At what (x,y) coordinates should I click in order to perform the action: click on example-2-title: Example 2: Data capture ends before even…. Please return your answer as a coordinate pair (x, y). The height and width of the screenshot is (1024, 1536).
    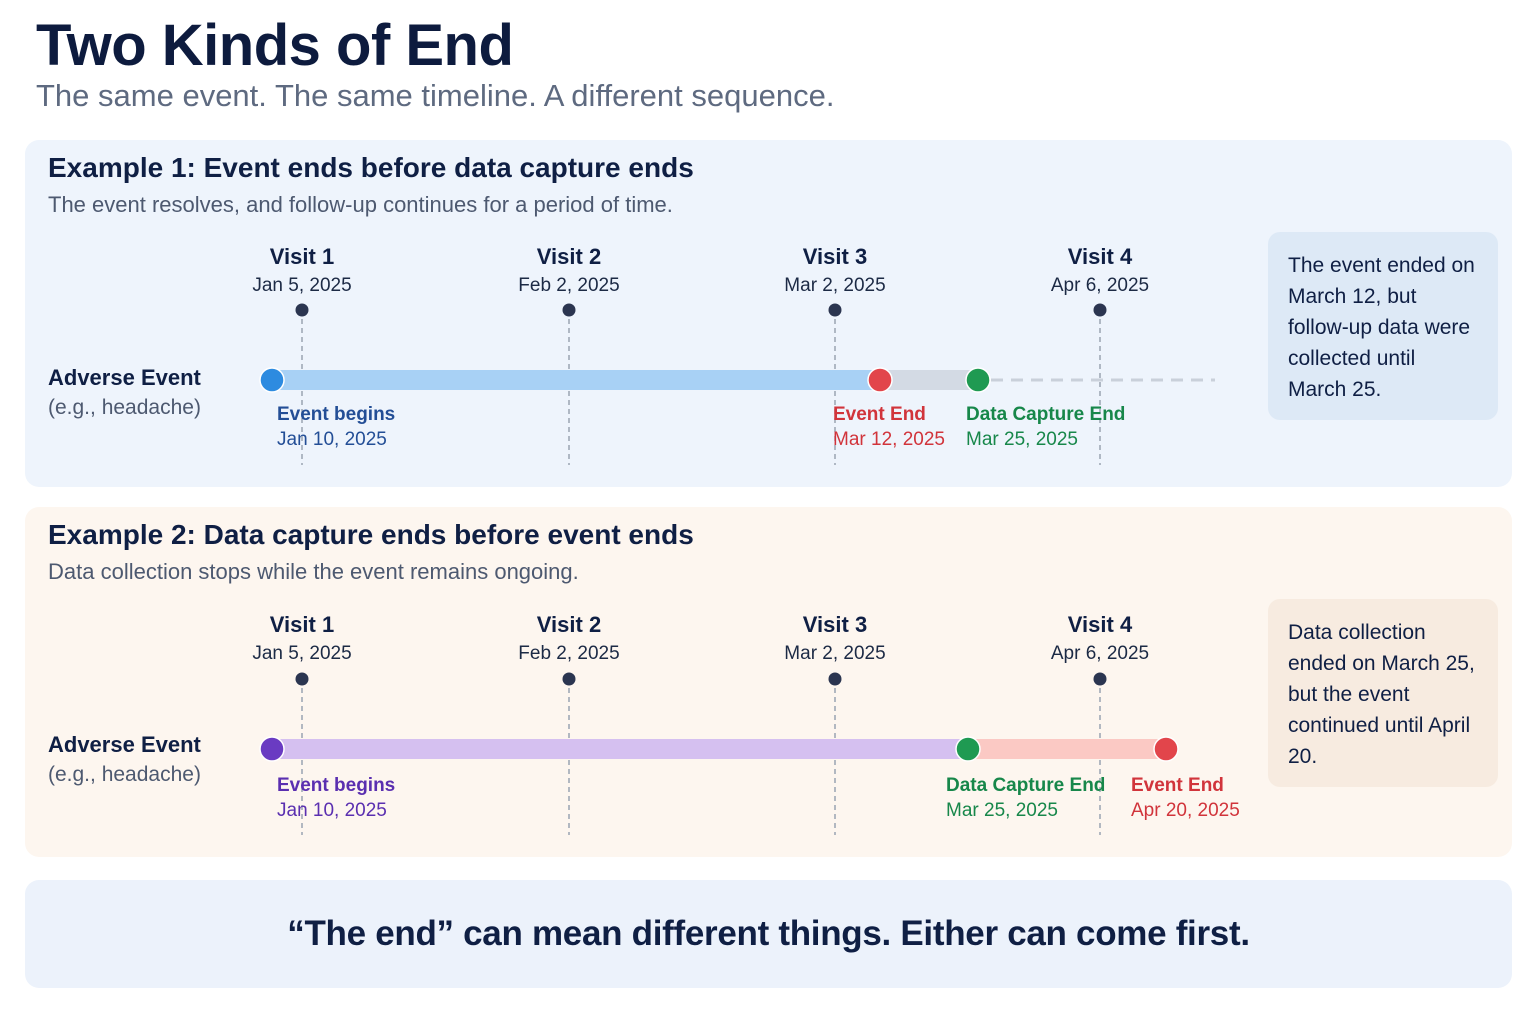
    Looking at the image, I should click on (371, 534).